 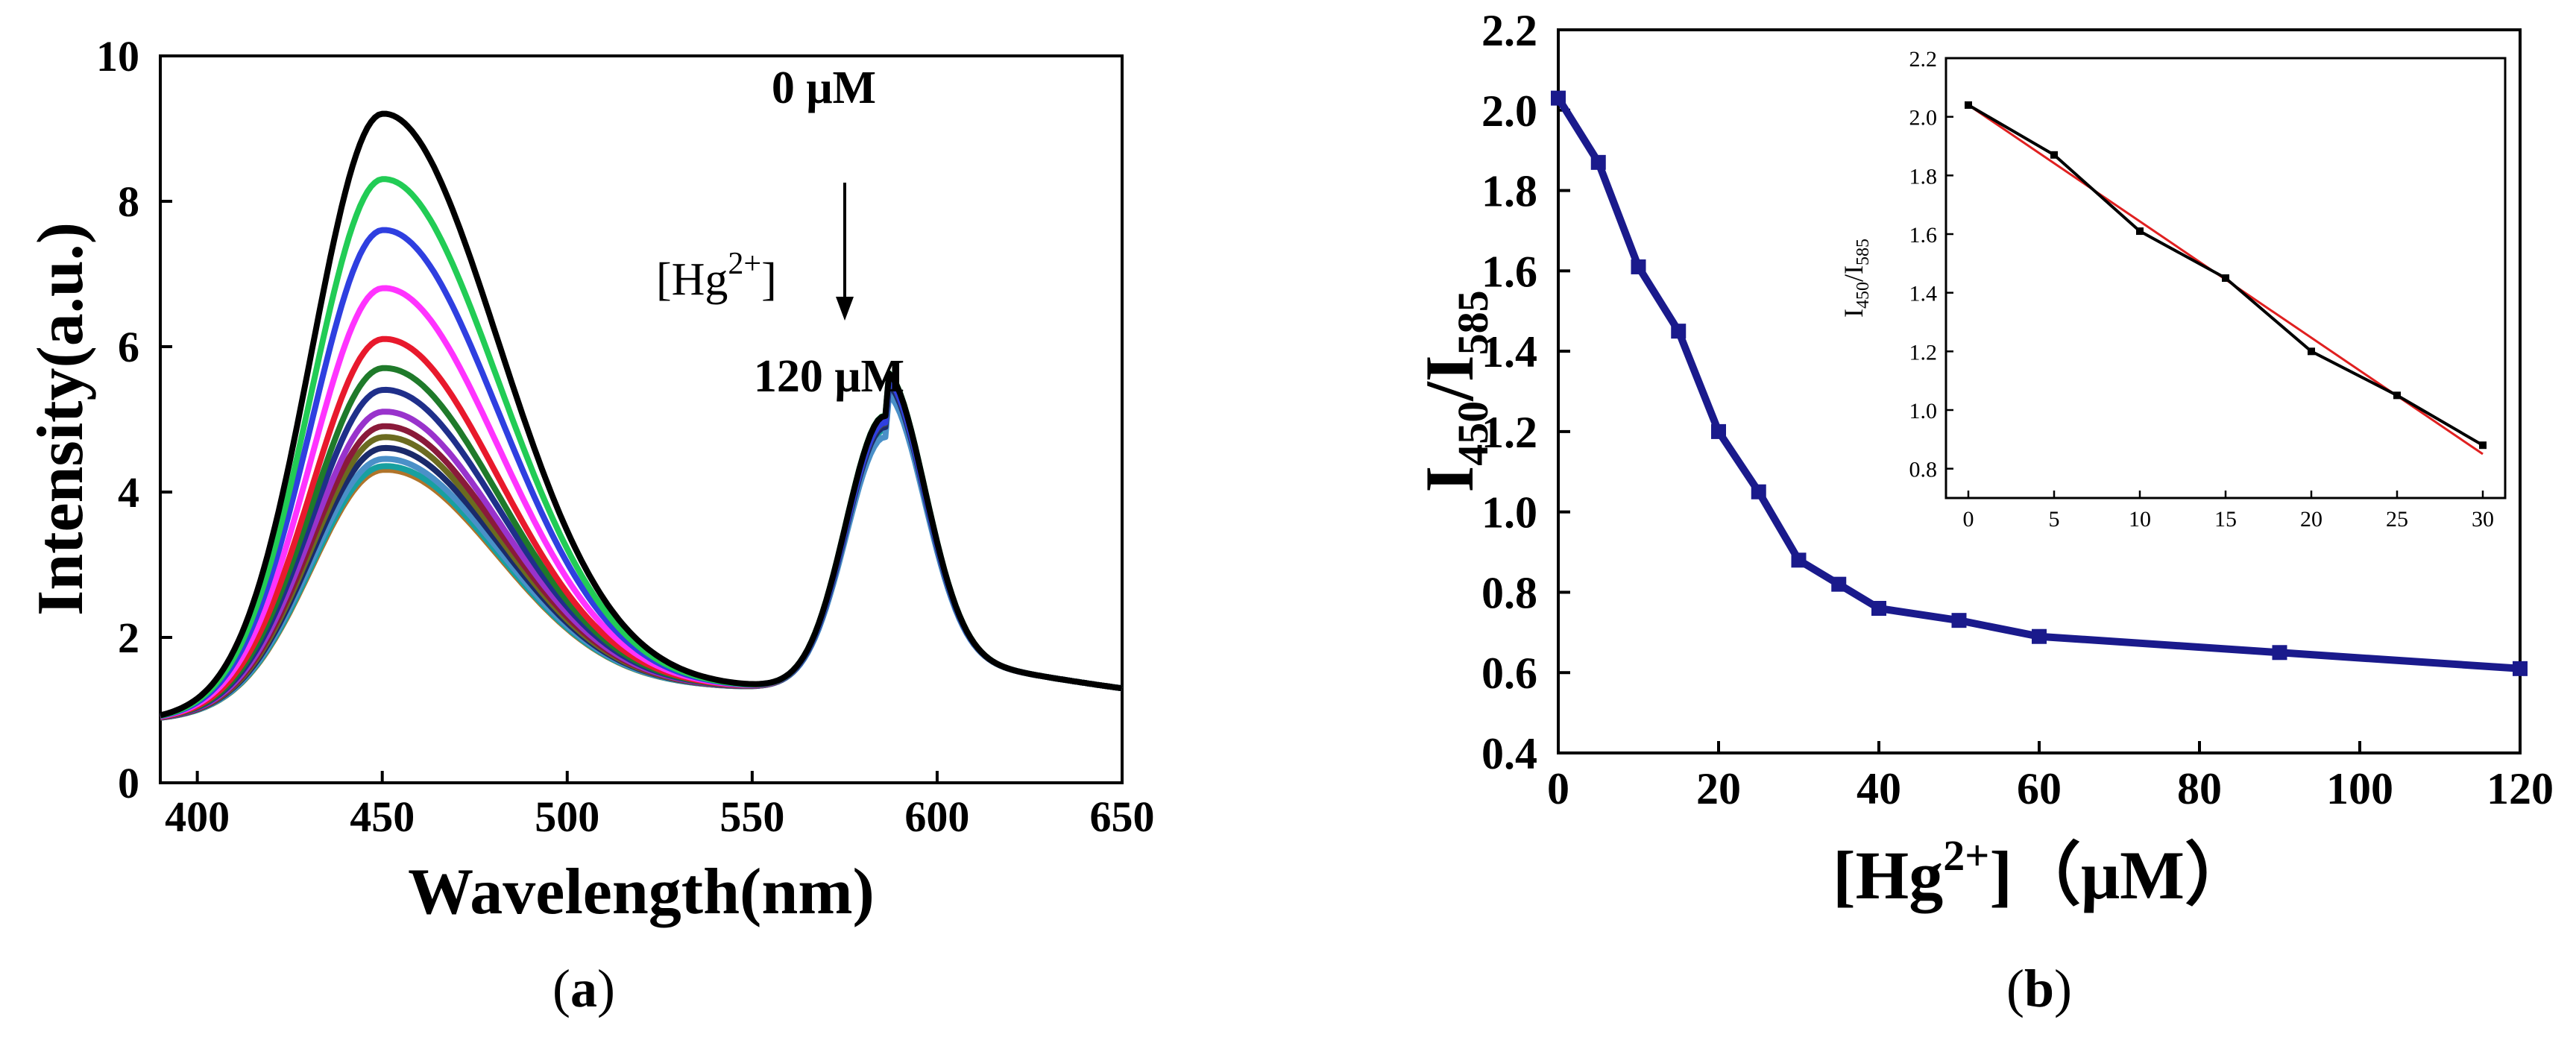 What do you see at coordinates (1718, 788) in the screenshot?
I see `b-xtick-label-1: 20` at bounding box center [1718, 788].